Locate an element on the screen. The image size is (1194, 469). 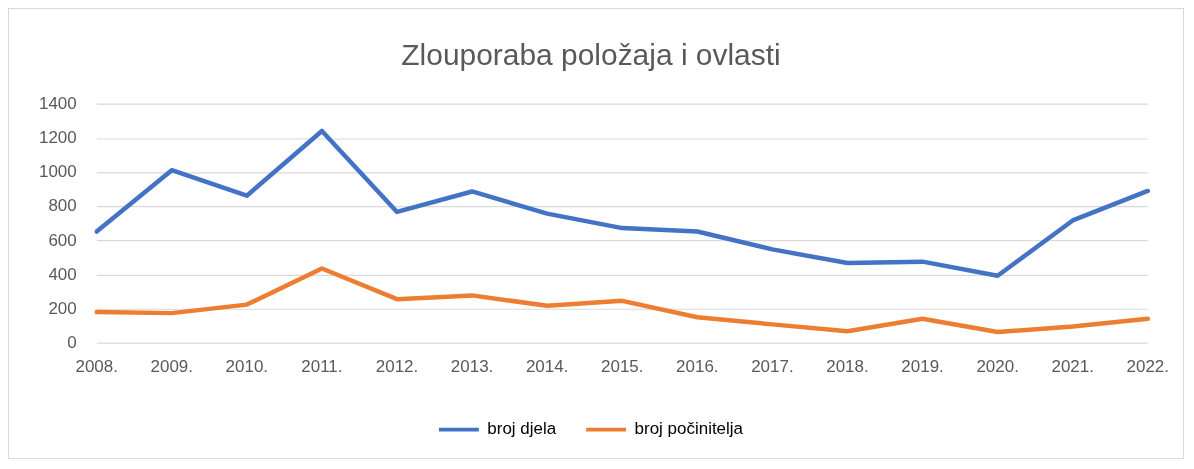
y-tick-label: 200 is located at coordinates (62, 308).